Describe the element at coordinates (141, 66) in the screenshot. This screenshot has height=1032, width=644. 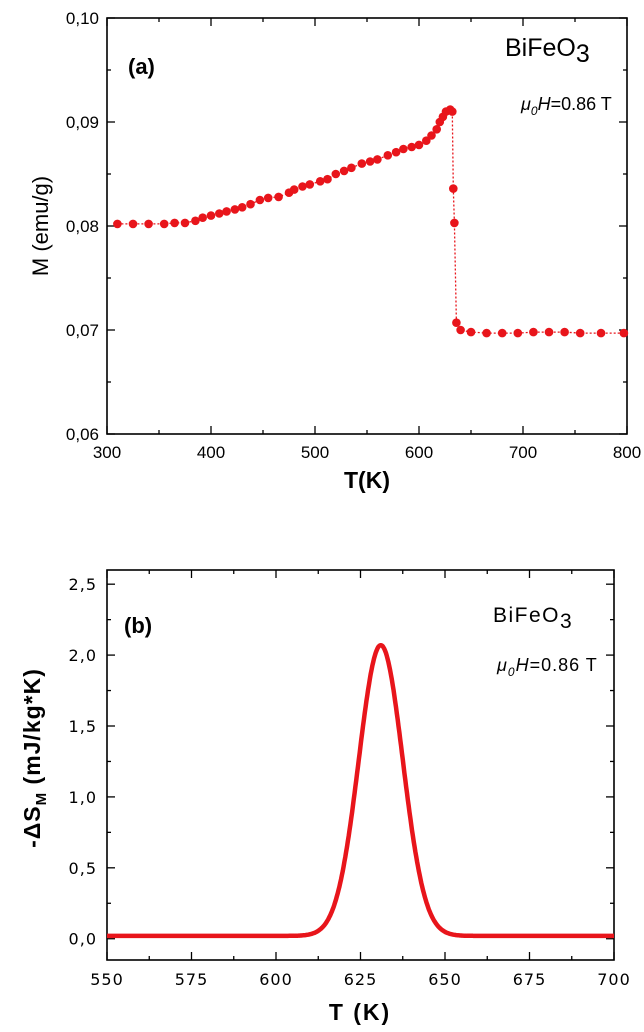
I see `panel-a-label: (a)` at that location.